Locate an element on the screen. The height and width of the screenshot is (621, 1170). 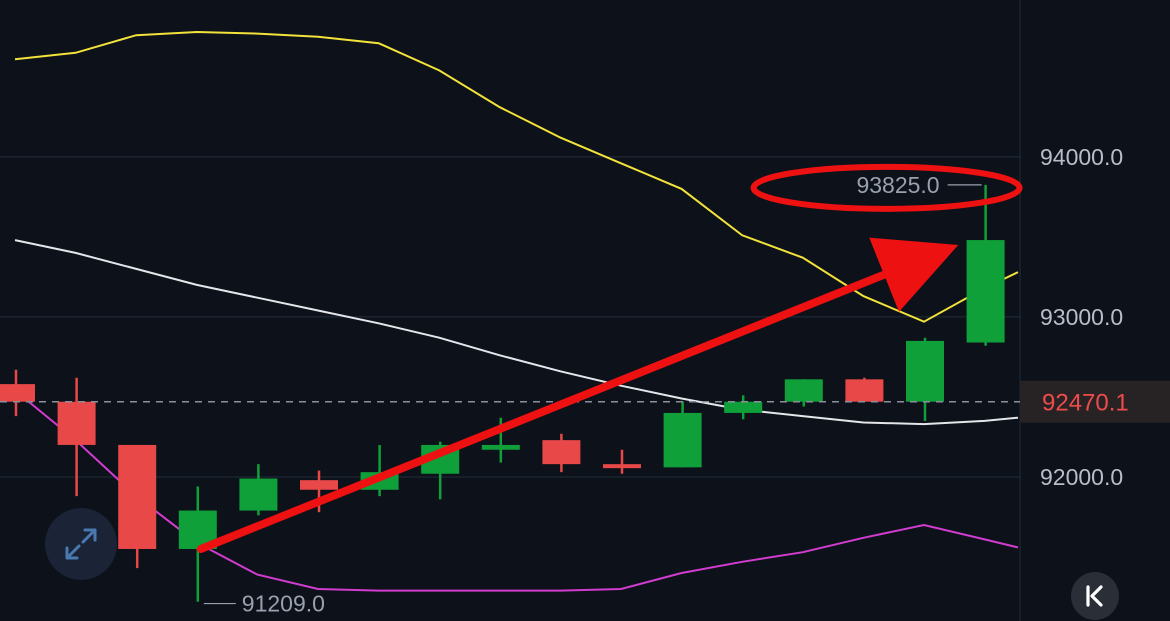
y-tick-label: 92000.0 is located at coordinates (1081, 477).